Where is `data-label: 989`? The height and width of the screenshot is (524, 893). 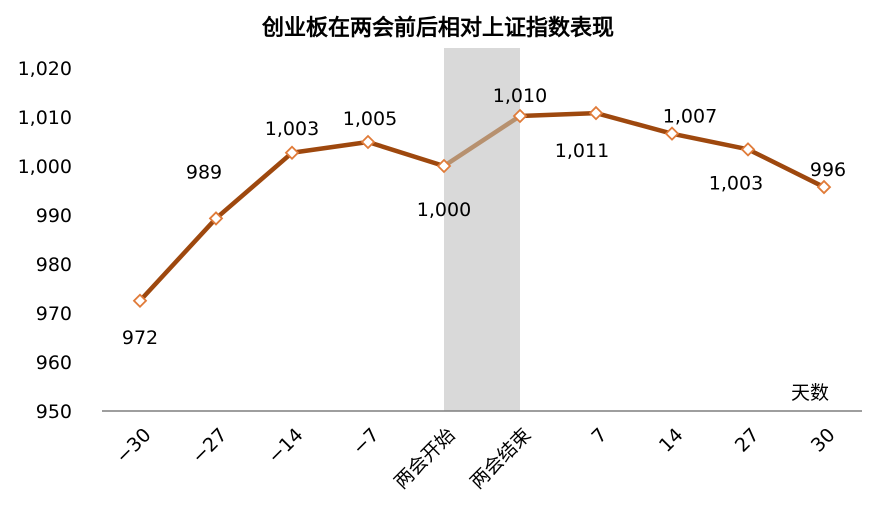 data-label: 989 is located at coordinates (204, 172).